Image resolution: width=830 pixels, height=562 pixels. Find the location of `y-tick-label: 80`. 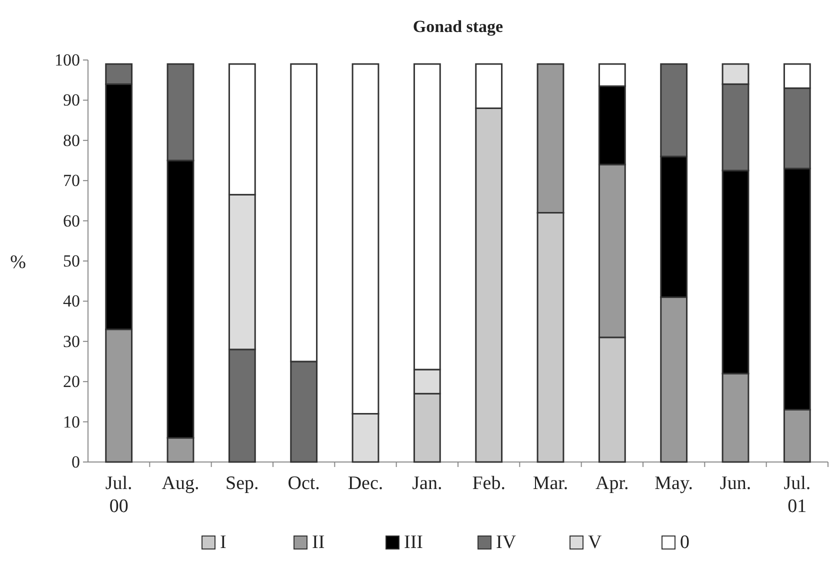

y-tick-label: 80 is located at coordinates (71, 140).